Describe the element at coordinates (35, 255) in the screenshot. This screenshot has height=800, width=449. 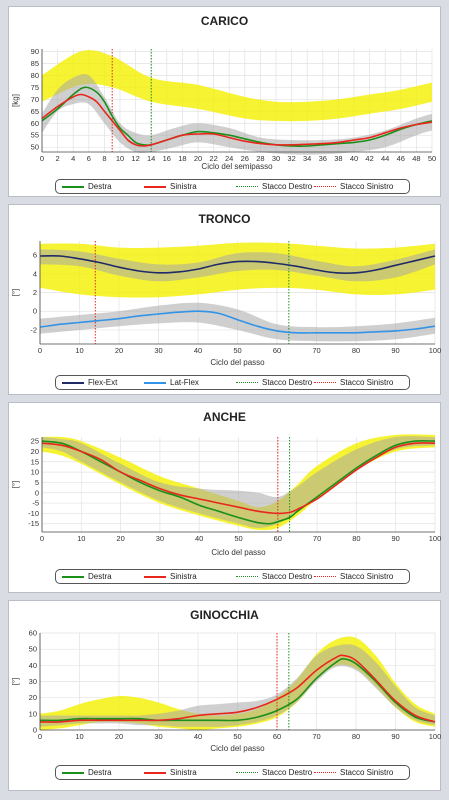
I see `y-tick-label: 6` at that location.